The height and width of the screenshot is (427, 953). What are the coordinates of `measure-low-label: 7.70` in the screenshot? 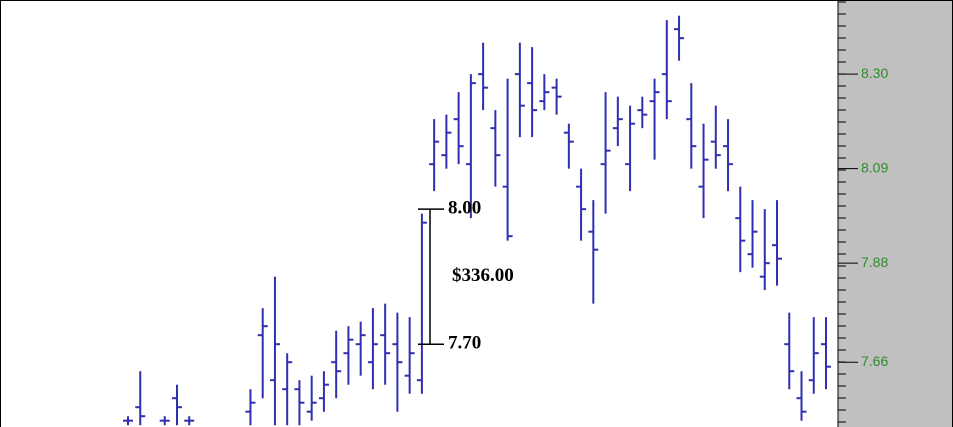 It's located at (464, 343).